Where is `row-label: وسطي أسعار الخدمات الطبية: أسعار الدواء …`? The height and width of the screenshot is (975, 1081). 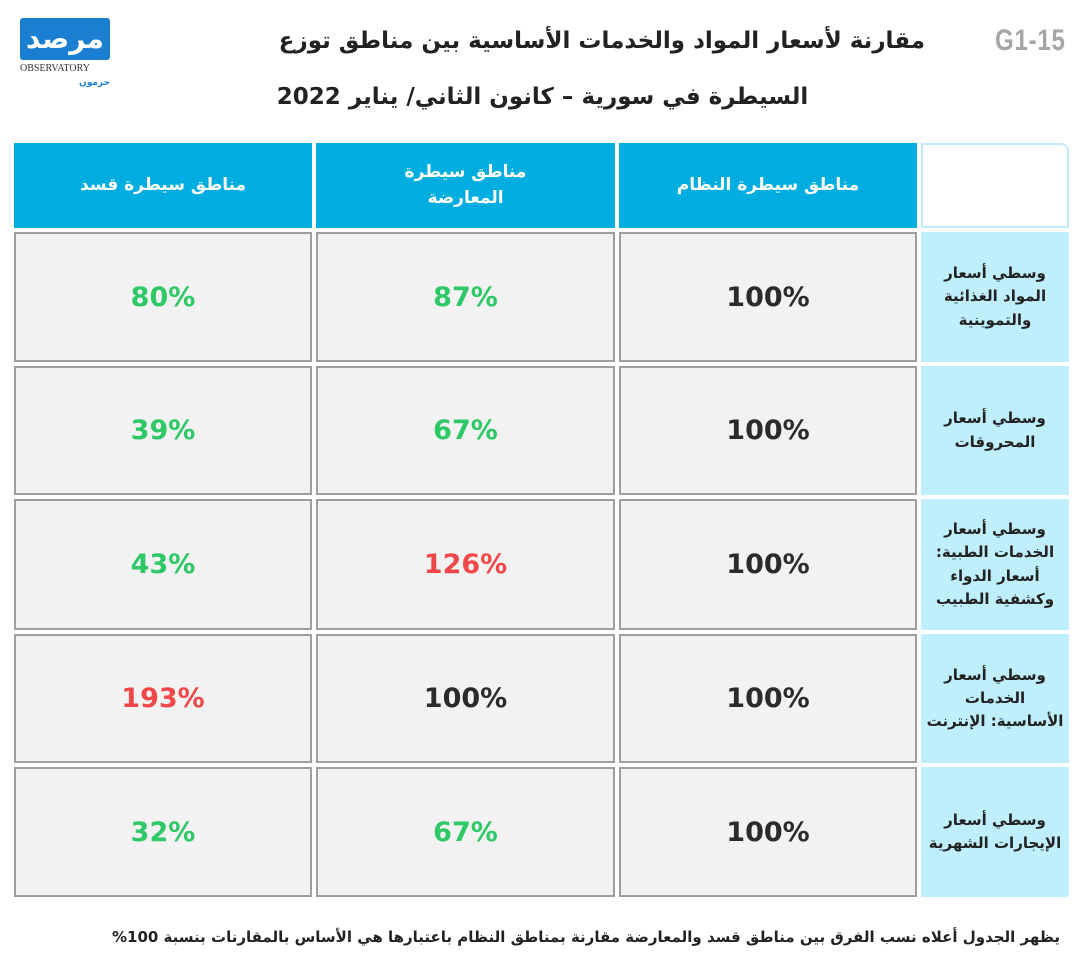 row-label: وسطي أسعار الخدمات الطبية: أسعار الدواء … is located at coordinates (995, 564).